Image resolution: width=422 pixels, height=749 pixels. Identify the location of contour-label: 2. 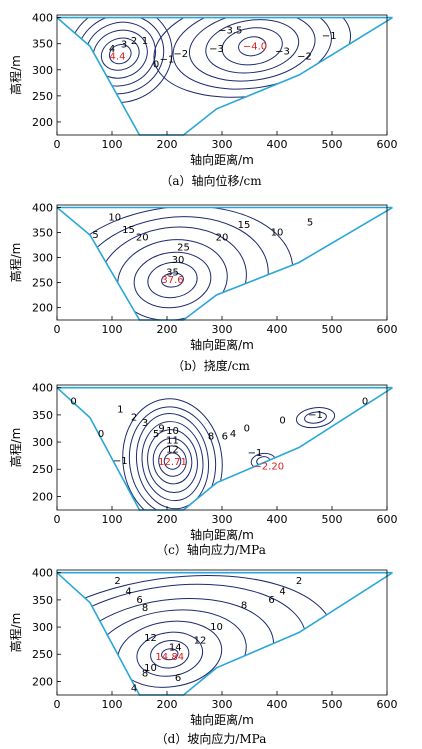
(134, 418).